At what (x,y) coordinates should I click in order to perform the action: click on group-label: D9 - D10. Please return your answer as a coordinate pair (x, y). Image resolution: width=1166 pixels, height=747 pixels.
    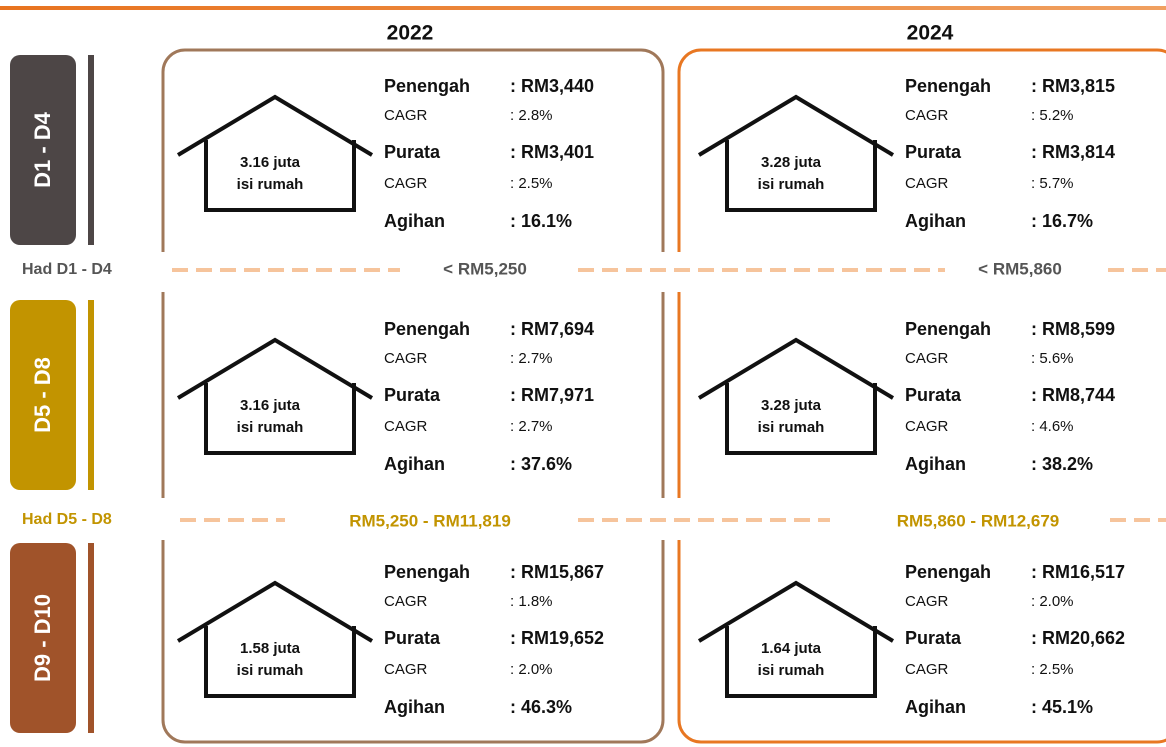
    Looking at the image, I should click on (42, 638).